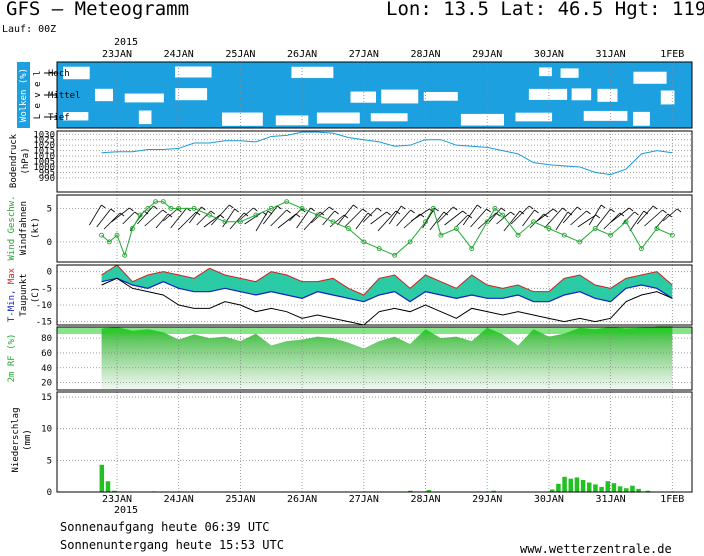 The height and width of the screenshot is (556, 704). I want to click on x-tick-label-top: 1FEB, so click(672, 54).